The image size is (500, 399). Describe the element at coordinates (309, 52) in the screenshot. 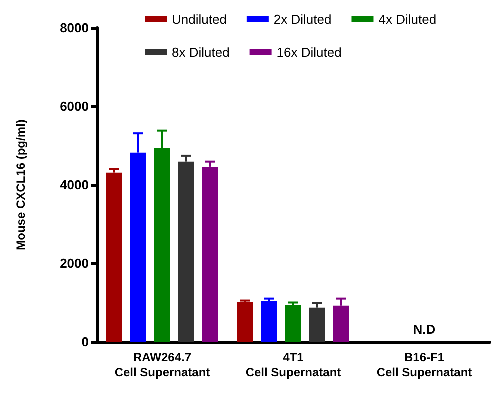

I see `legend-label: 16x Diluted` at that location.